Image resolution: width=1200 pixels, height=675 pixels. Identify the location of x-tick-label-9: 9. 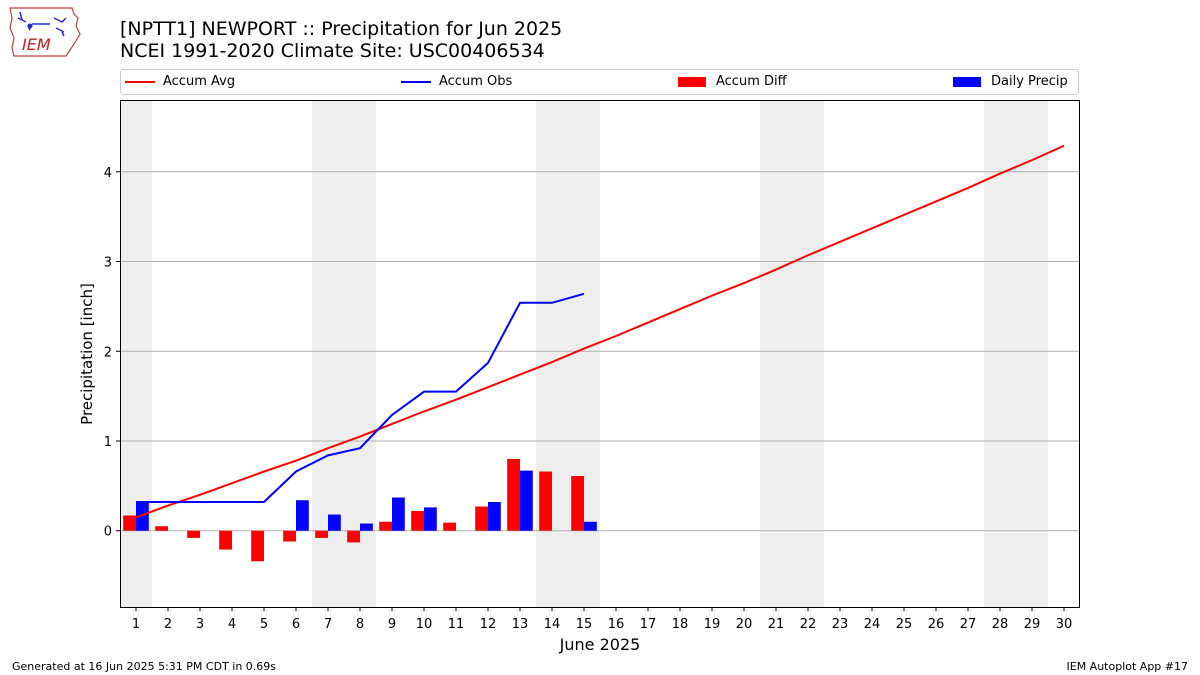
(392, 624).